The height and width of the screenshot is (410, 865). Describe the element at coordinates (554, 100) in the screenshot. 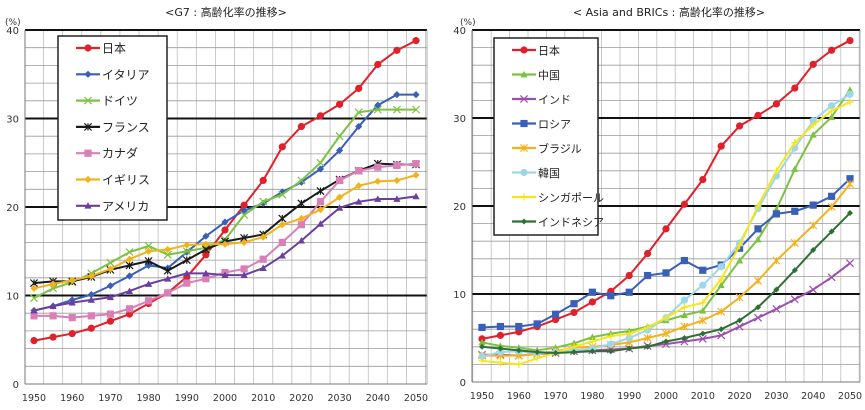

I see `legend-label: インド` at that location.